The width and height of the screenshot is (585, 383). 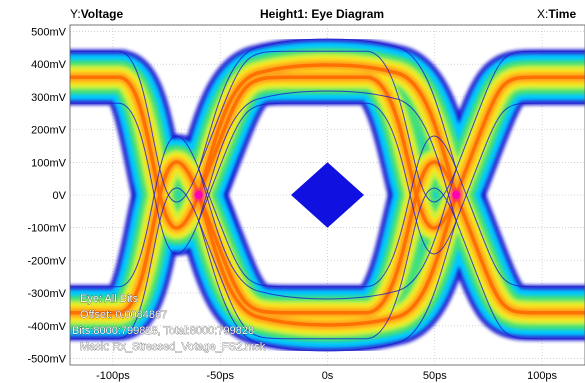 What do you see at coordinates (60, 196) in the screenshot?
I see `y-tick-label: 0V` at bounding box center [60, 196].